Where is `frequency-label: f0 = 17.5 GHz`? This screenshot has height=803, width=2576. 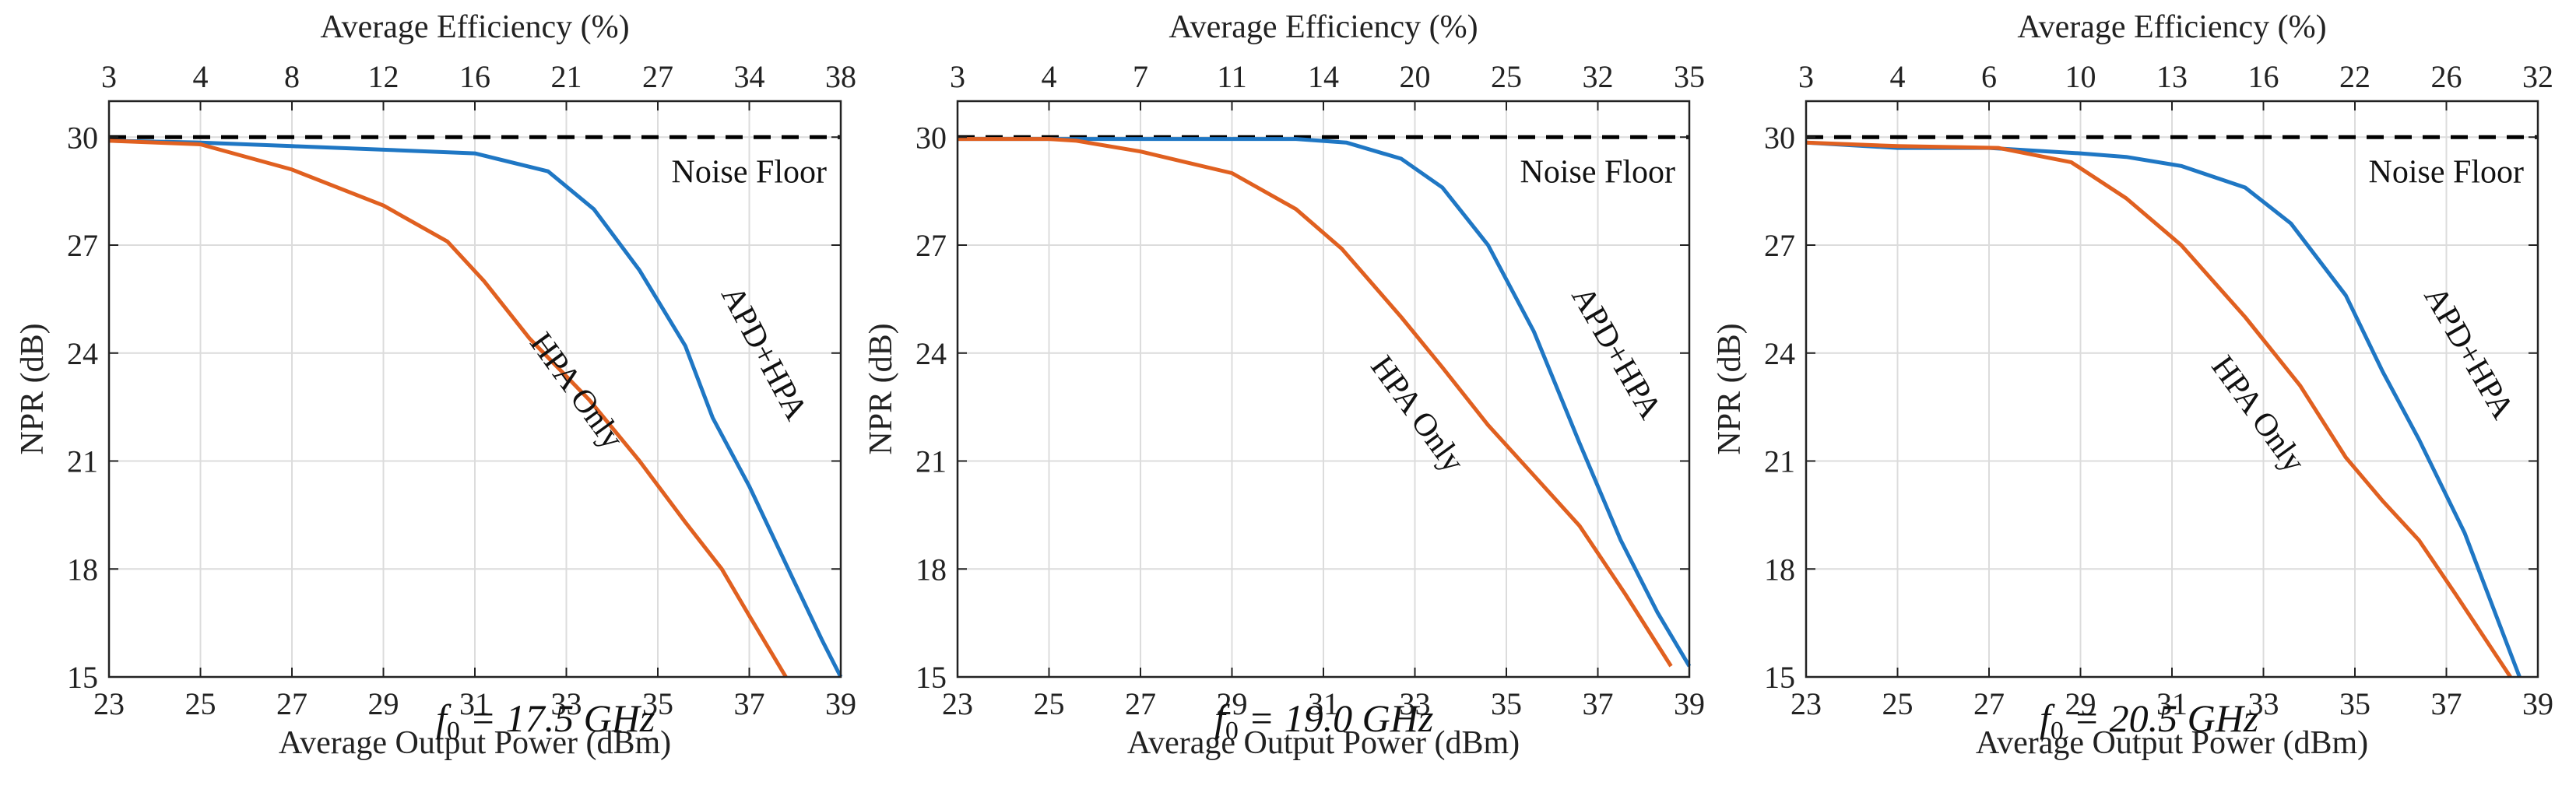 frequency-label: f0 = 17.5 GHz is located at coordinates (545, 721).